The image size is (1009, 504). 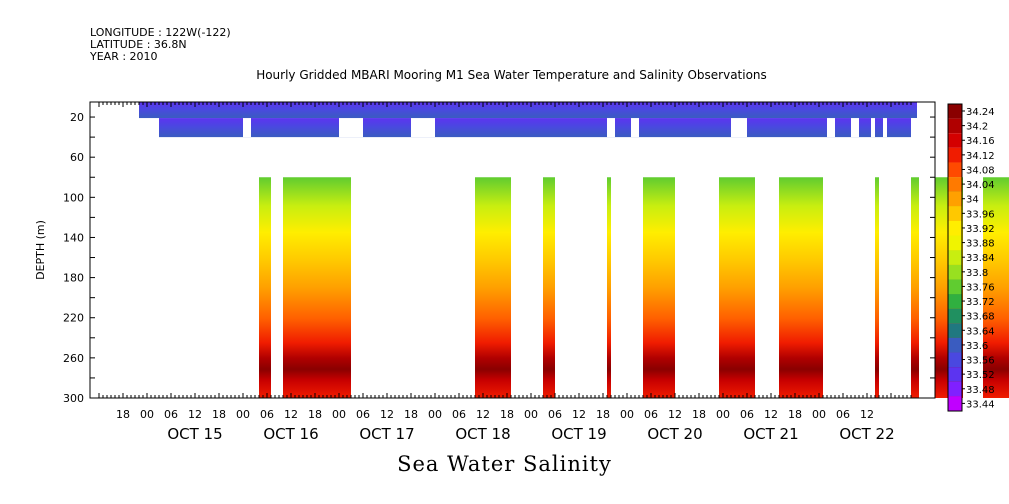 I want to click on y-tick-label: 300, so click(x=73, y=398).